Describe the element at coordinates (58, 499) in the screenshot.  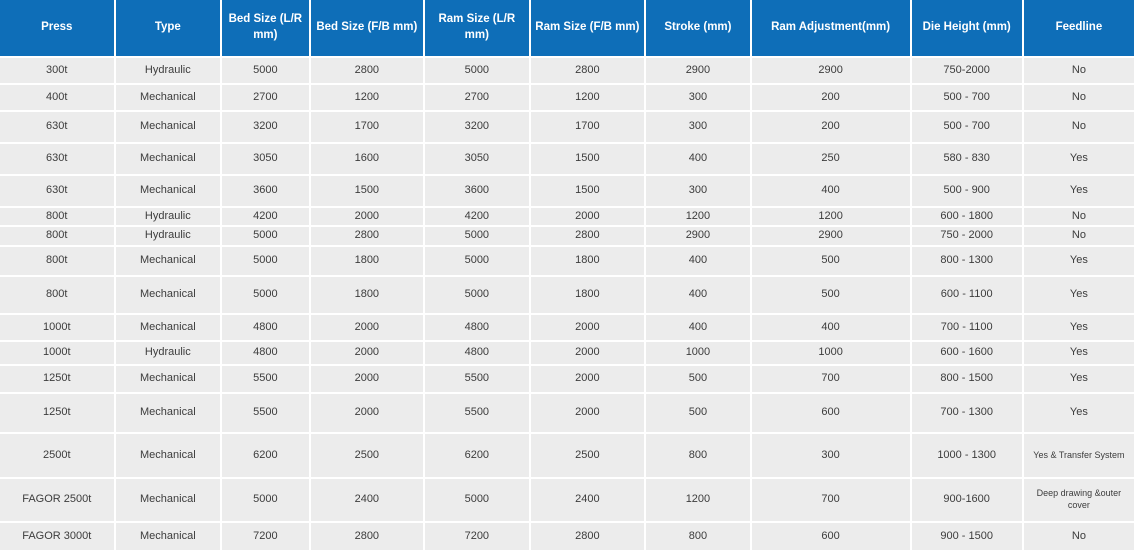
I see `cell-press: FAGOR 2500t` at that location.